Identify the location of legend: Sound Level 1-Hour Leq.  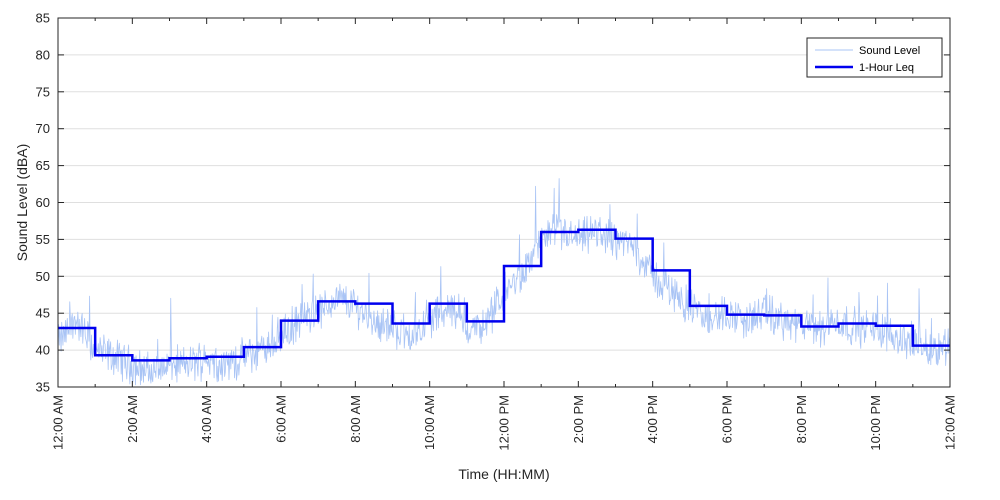
(874, 57).